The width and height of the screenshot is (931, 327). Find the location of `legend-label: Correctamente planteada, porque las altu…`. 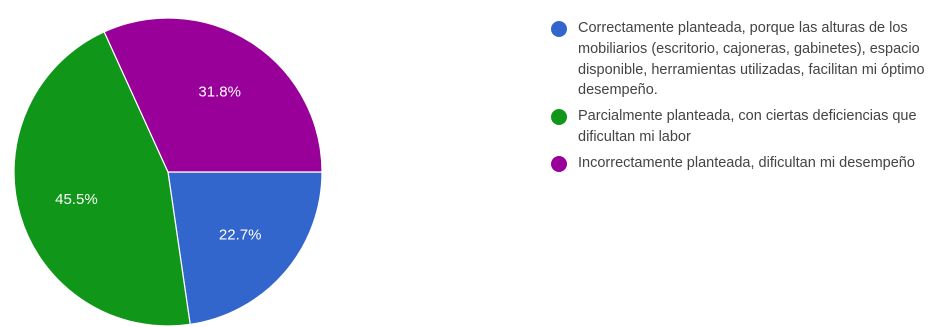

legend-label: Correctamente planteada, porque las altu… is located at coordinates (751, 59).